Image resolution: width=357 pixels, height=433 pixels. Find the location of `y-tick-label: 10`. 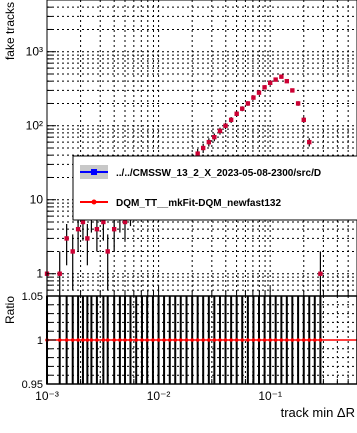

y-tick-label: 10 is located at coordinates (37, 200).